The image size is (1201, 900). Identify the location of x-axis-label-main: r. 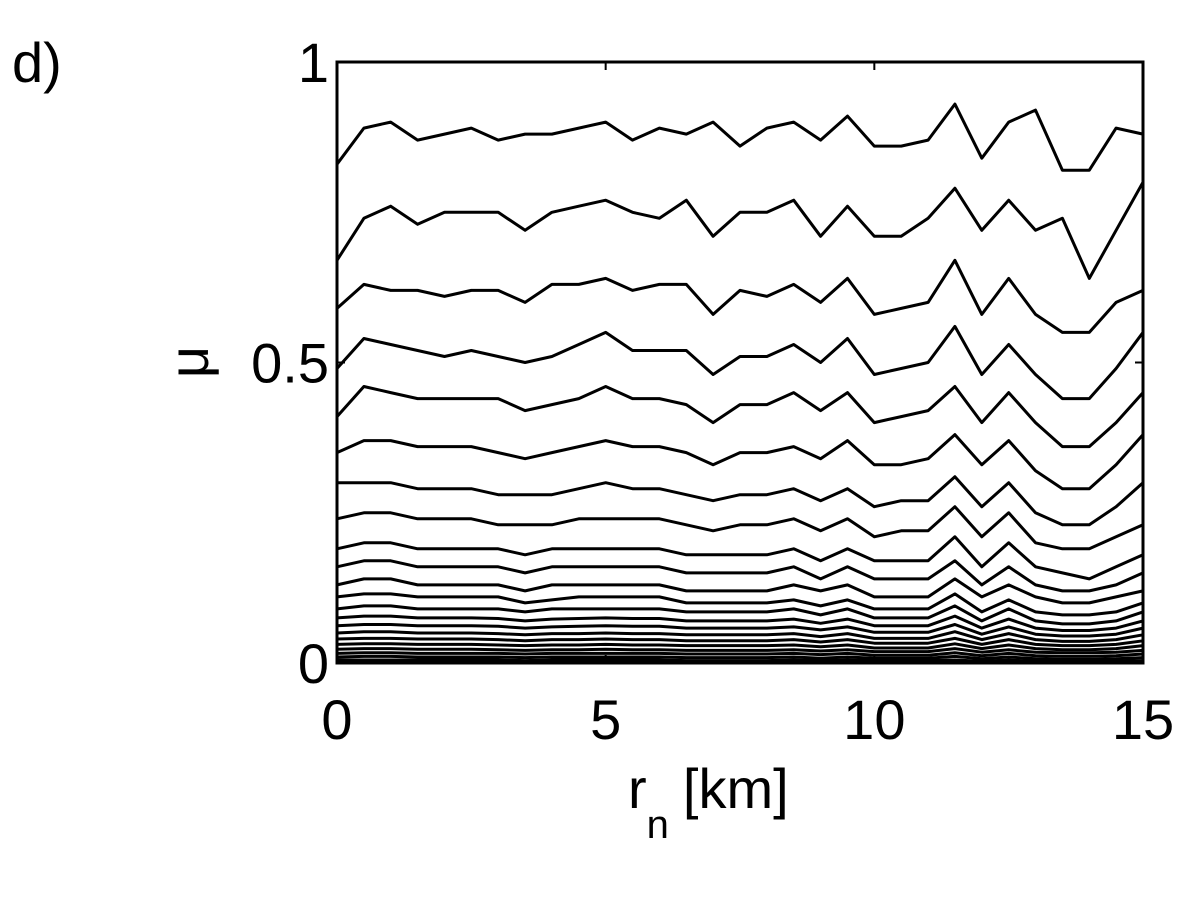
(637, 788).